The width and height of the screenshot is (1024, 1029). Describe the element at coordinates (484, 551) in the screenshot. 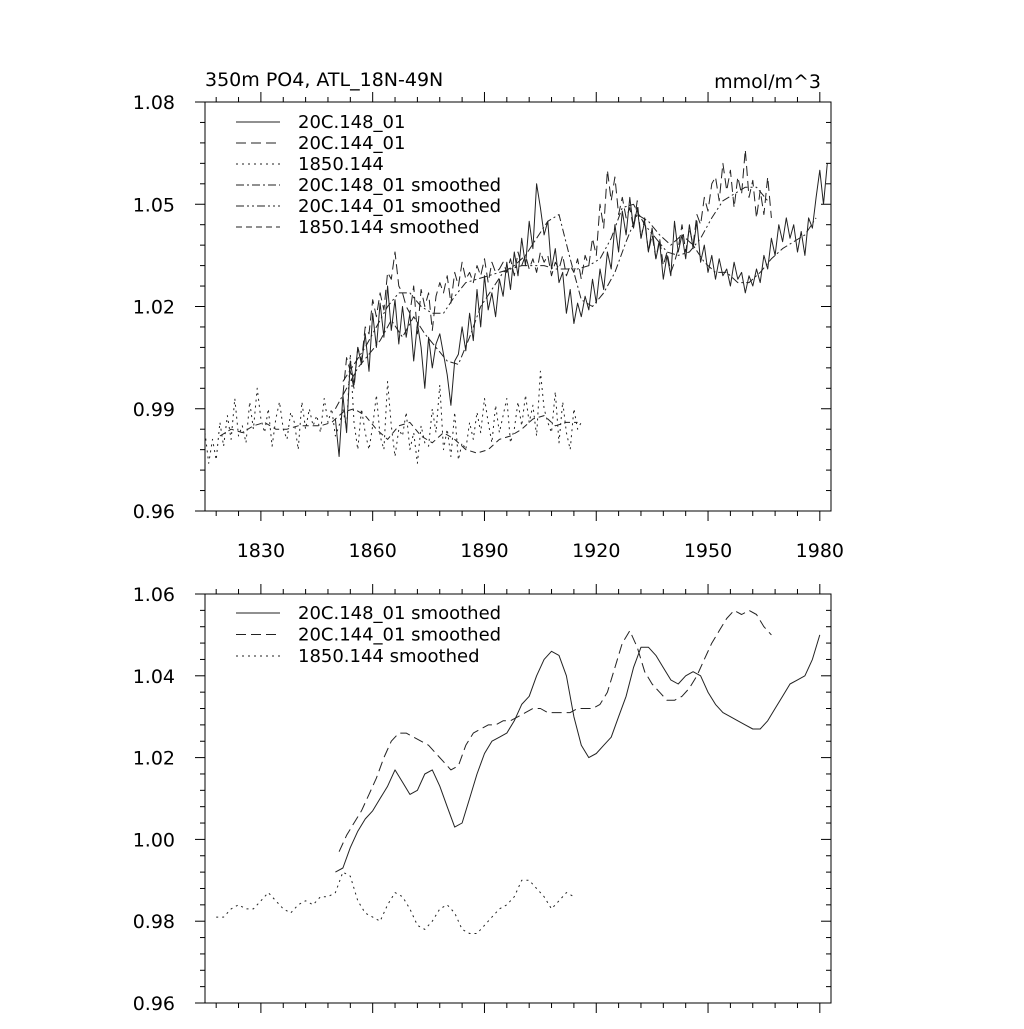

I see `x-tick-label: 1890` at that location.